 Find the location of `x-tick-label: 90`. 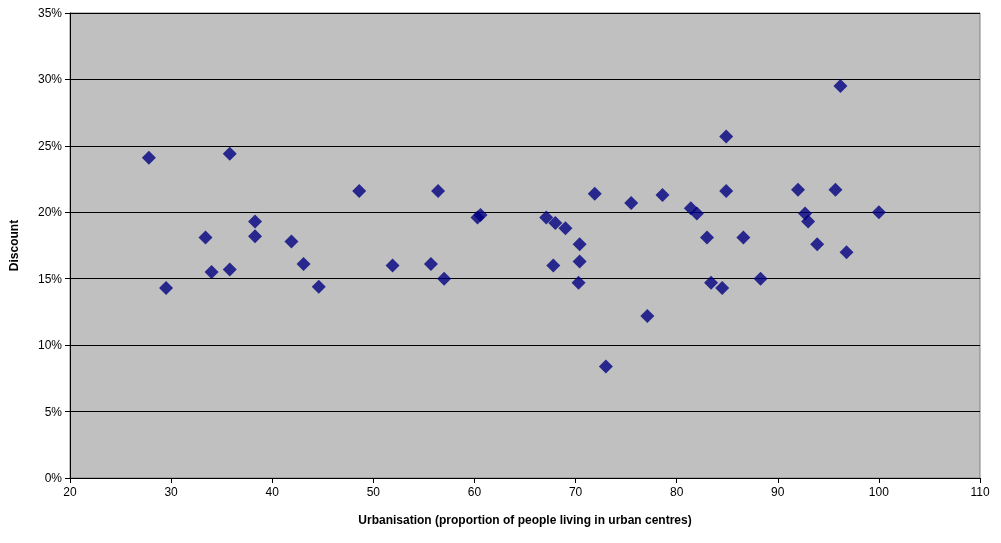

x-tick-label: 90 is located at coordinates (778, 492).